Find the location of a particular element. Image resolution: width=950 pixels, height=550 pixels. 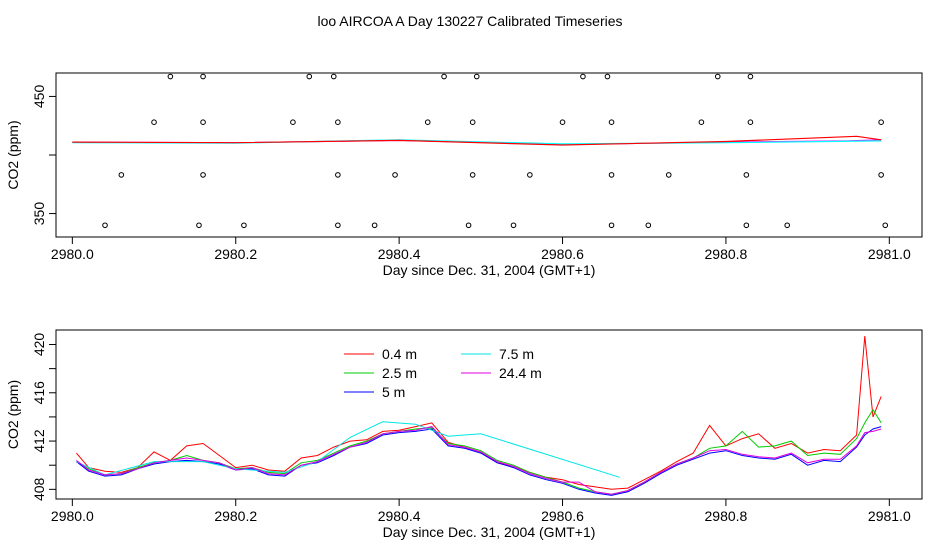

panel0-x-tick-label: 2980.2 is located at coordinates (235, 254).